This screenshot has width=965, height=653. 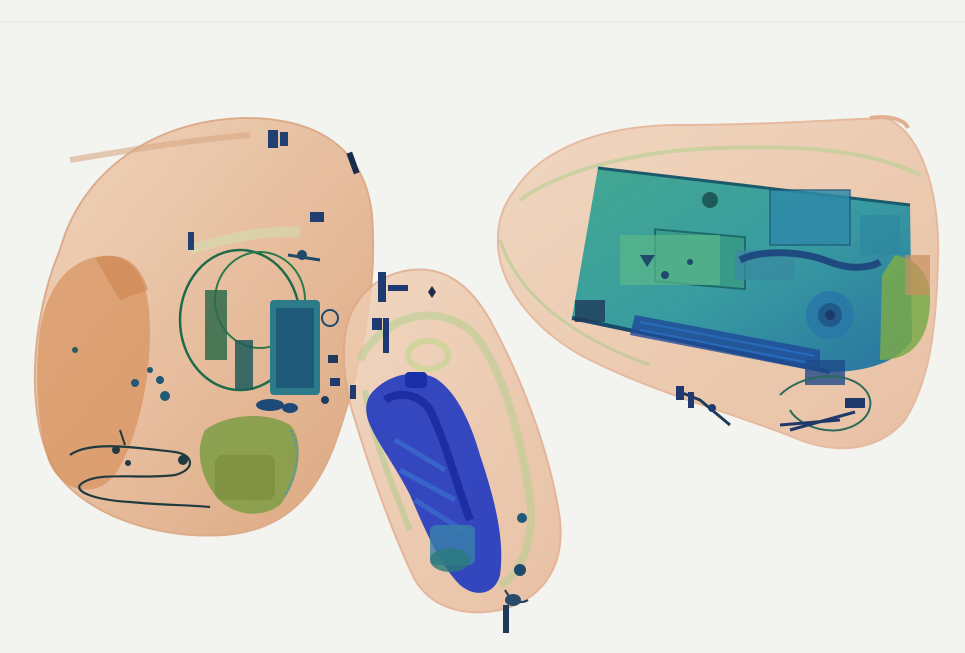 What do you see at coordinates (751, 275) in the screenshot?
I see `laptop-scan` at bounding box center [751, 275].